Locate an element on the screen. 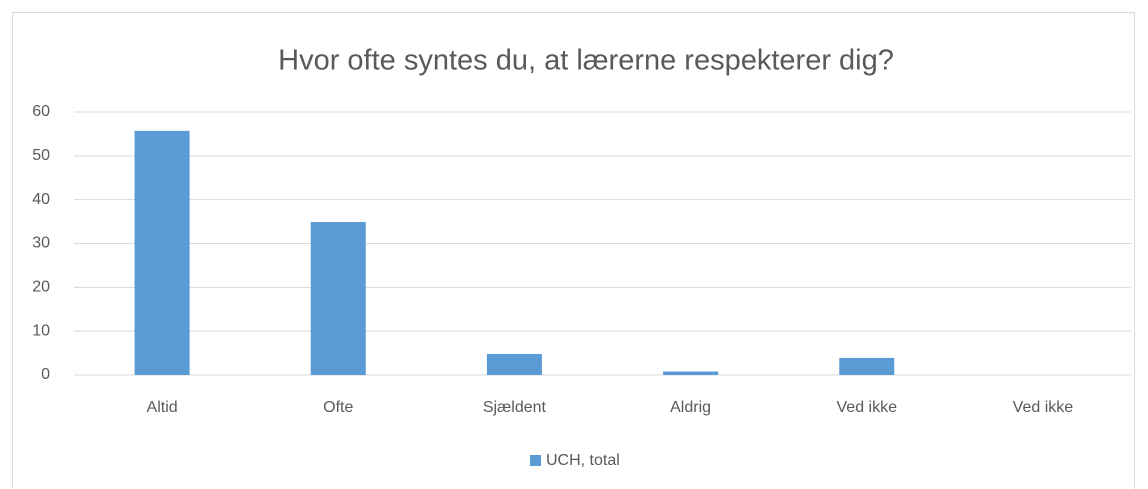  legend-swatch is located at coordinates (535, 460).